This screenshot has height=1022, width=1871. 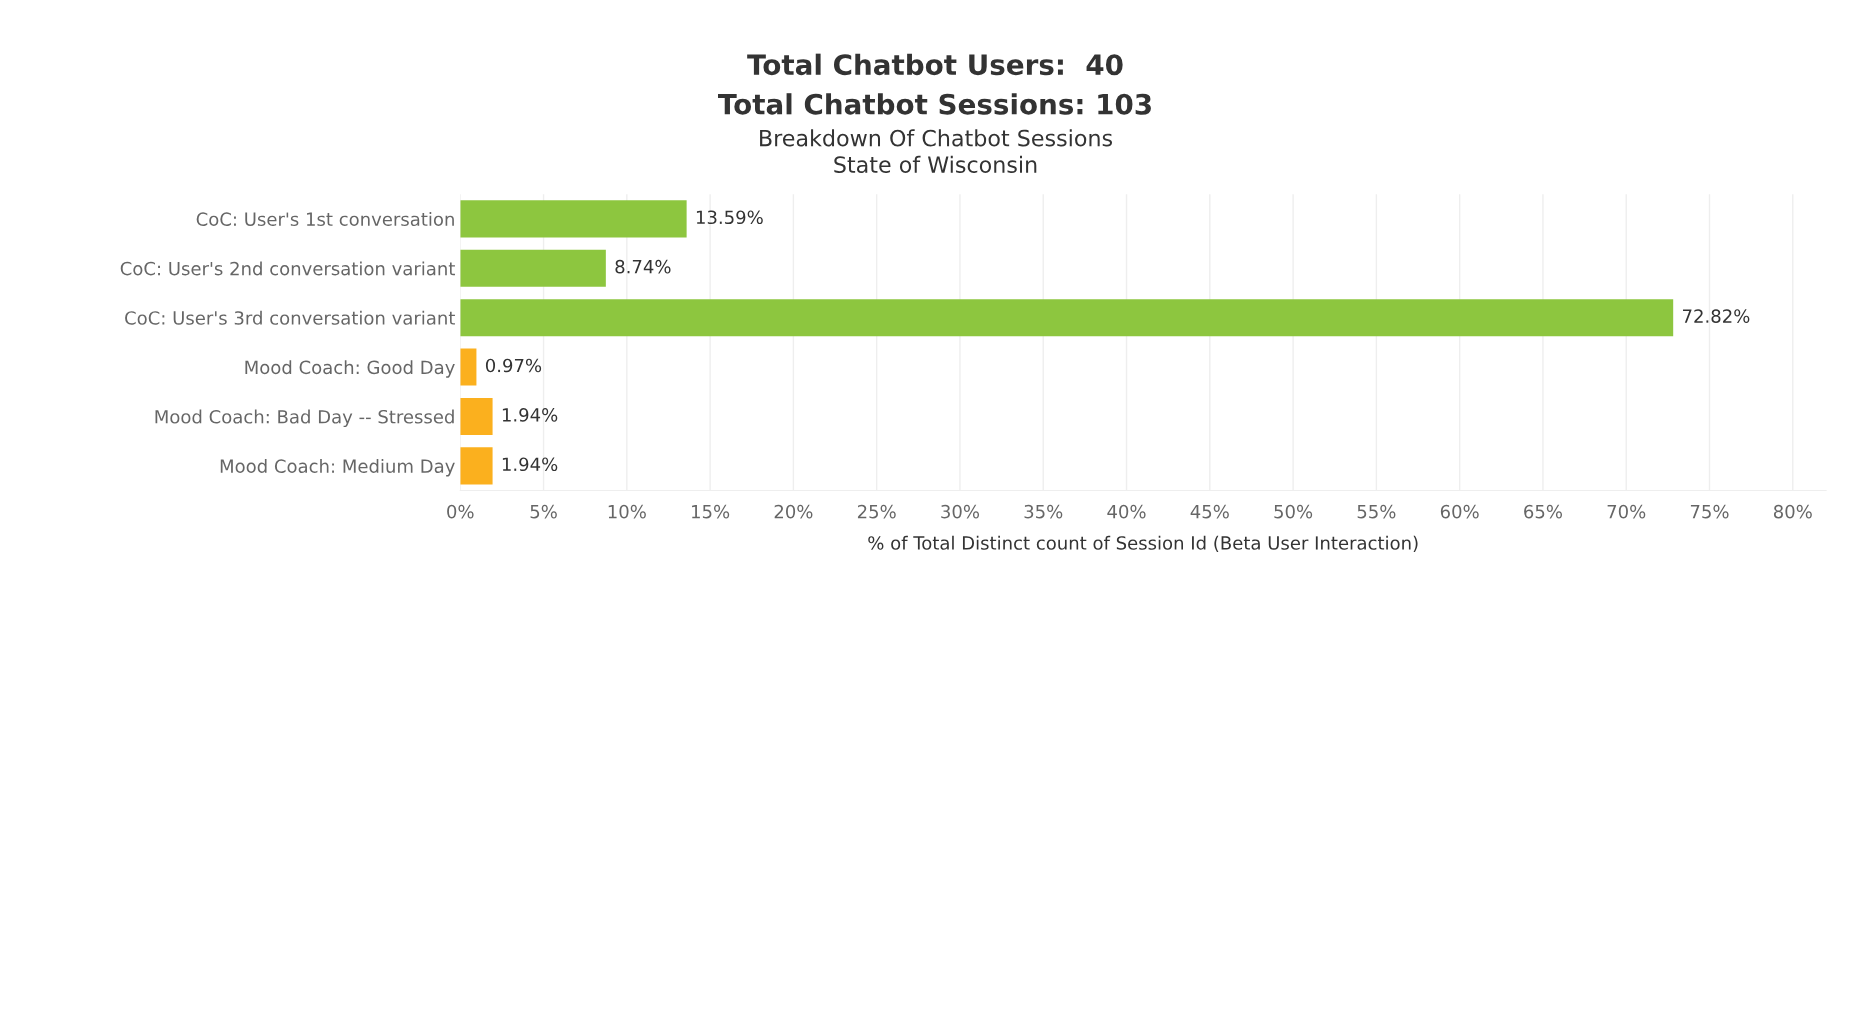 What do you see at coordinates (1543, 511) in the screenshot?
I see `x-tick-label: 65%` at bounding box center [1543, 511].